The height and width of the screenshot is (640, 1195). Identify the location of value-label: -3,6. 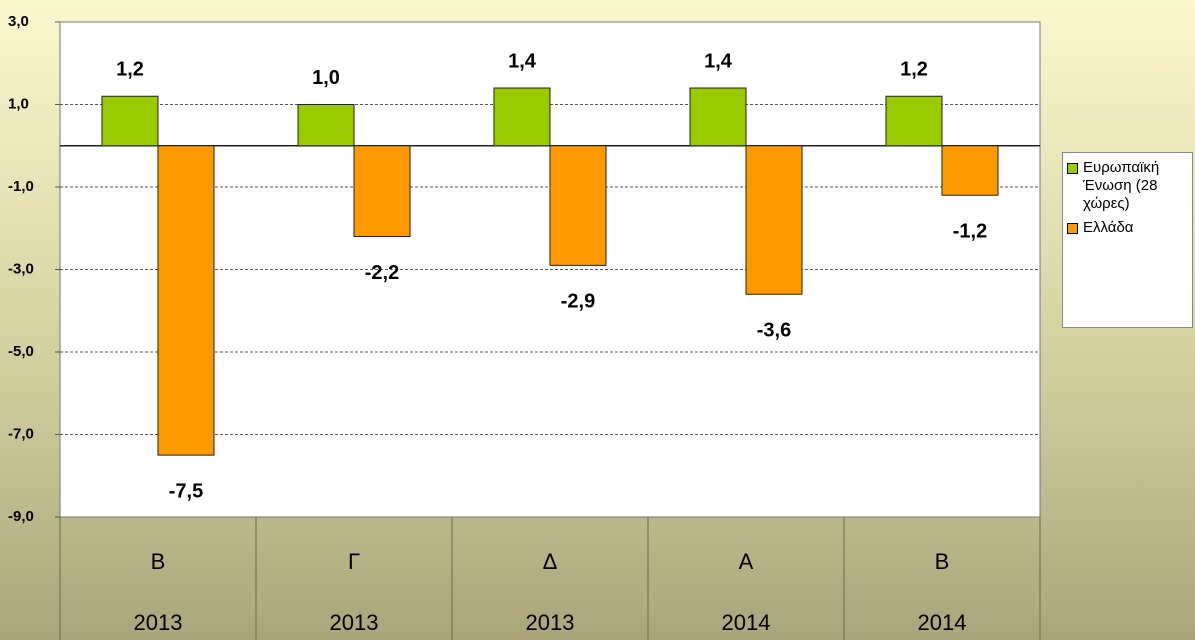
(774, 331).